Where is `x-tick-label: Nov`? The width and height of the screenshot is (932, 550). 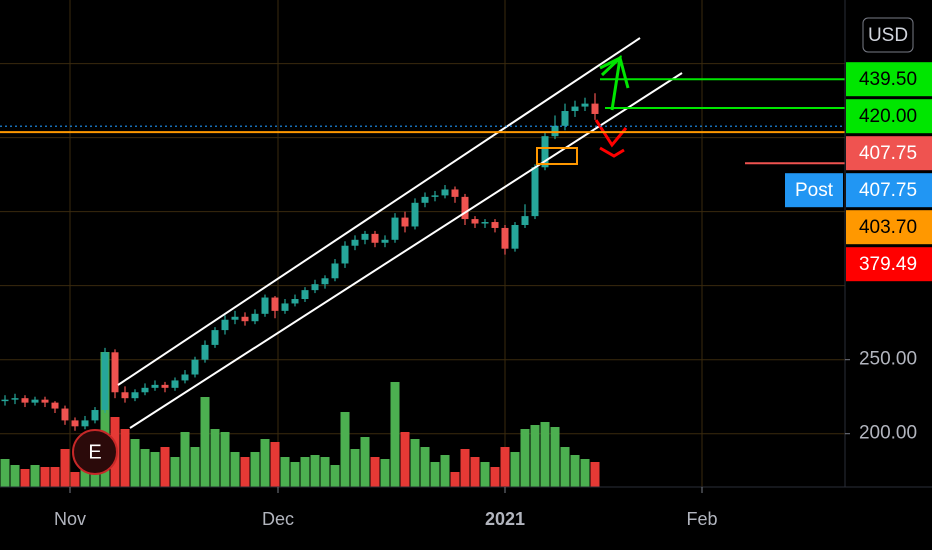 x-tick-label: Nov is located at coordinates (70, 519).